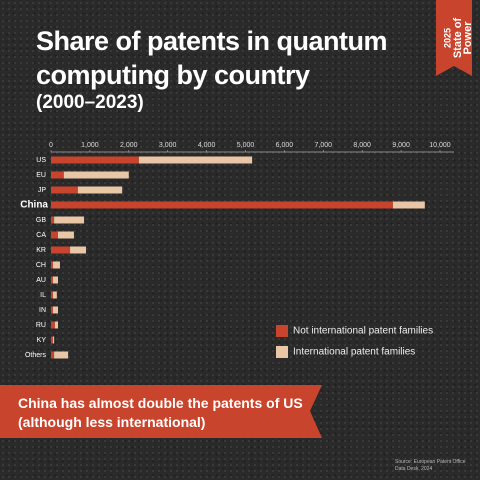 The width and height of the screenshot is (480, 480). What do you see at coordinates (207, 145) in the screenshot?
I see `x-tick-label: 4,000` at bounding box center [207, 145].